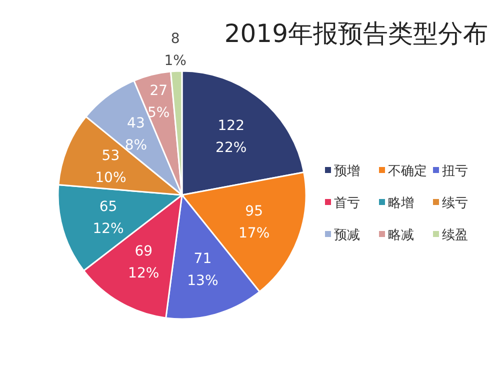 This screenshot has width=500, height=379. Describe the element at coordinates (347, 235) in the screenshot. I see `legend-label: 预减` at that location.